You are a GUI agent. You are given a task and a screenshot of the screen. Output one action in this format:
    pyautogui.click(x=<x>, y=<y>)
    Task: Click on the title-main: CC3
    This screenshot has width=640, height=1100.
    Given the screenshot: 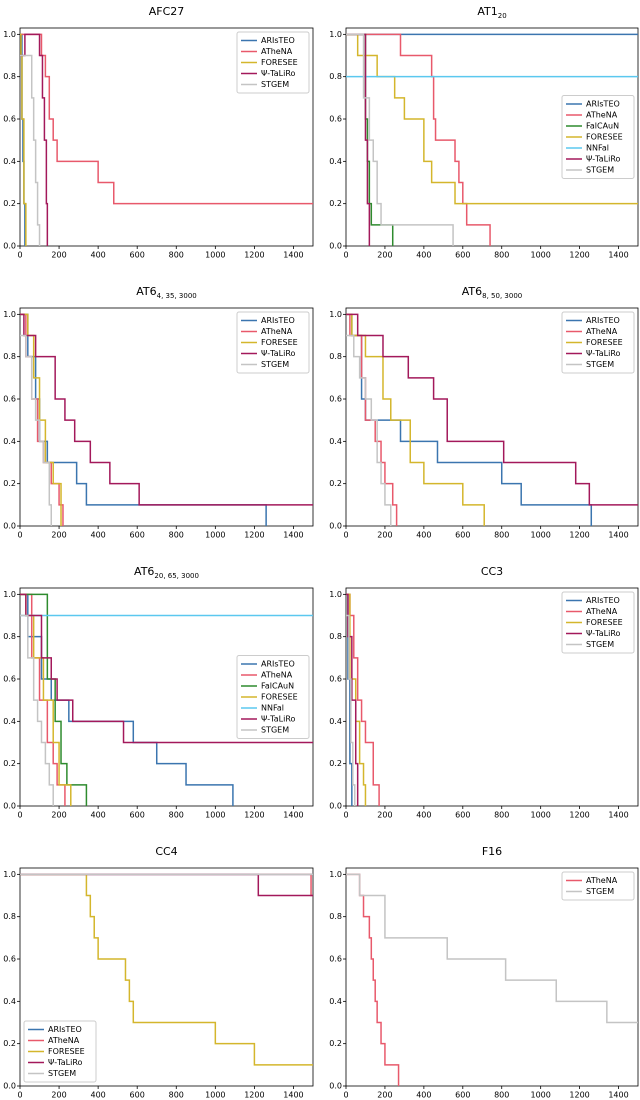 What is the action you would take?
    pyautogui.click(x=492, y=571)
    